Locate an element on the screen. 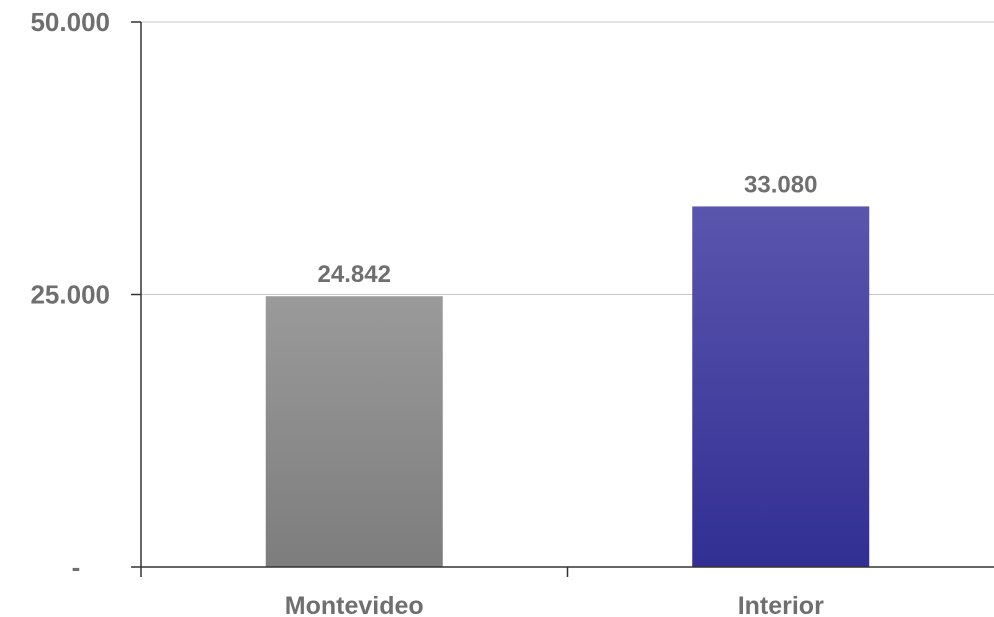 This screenshot has height=617, width=994. data-label-montevideo: 24.842 is located at coordinates (354, 274).